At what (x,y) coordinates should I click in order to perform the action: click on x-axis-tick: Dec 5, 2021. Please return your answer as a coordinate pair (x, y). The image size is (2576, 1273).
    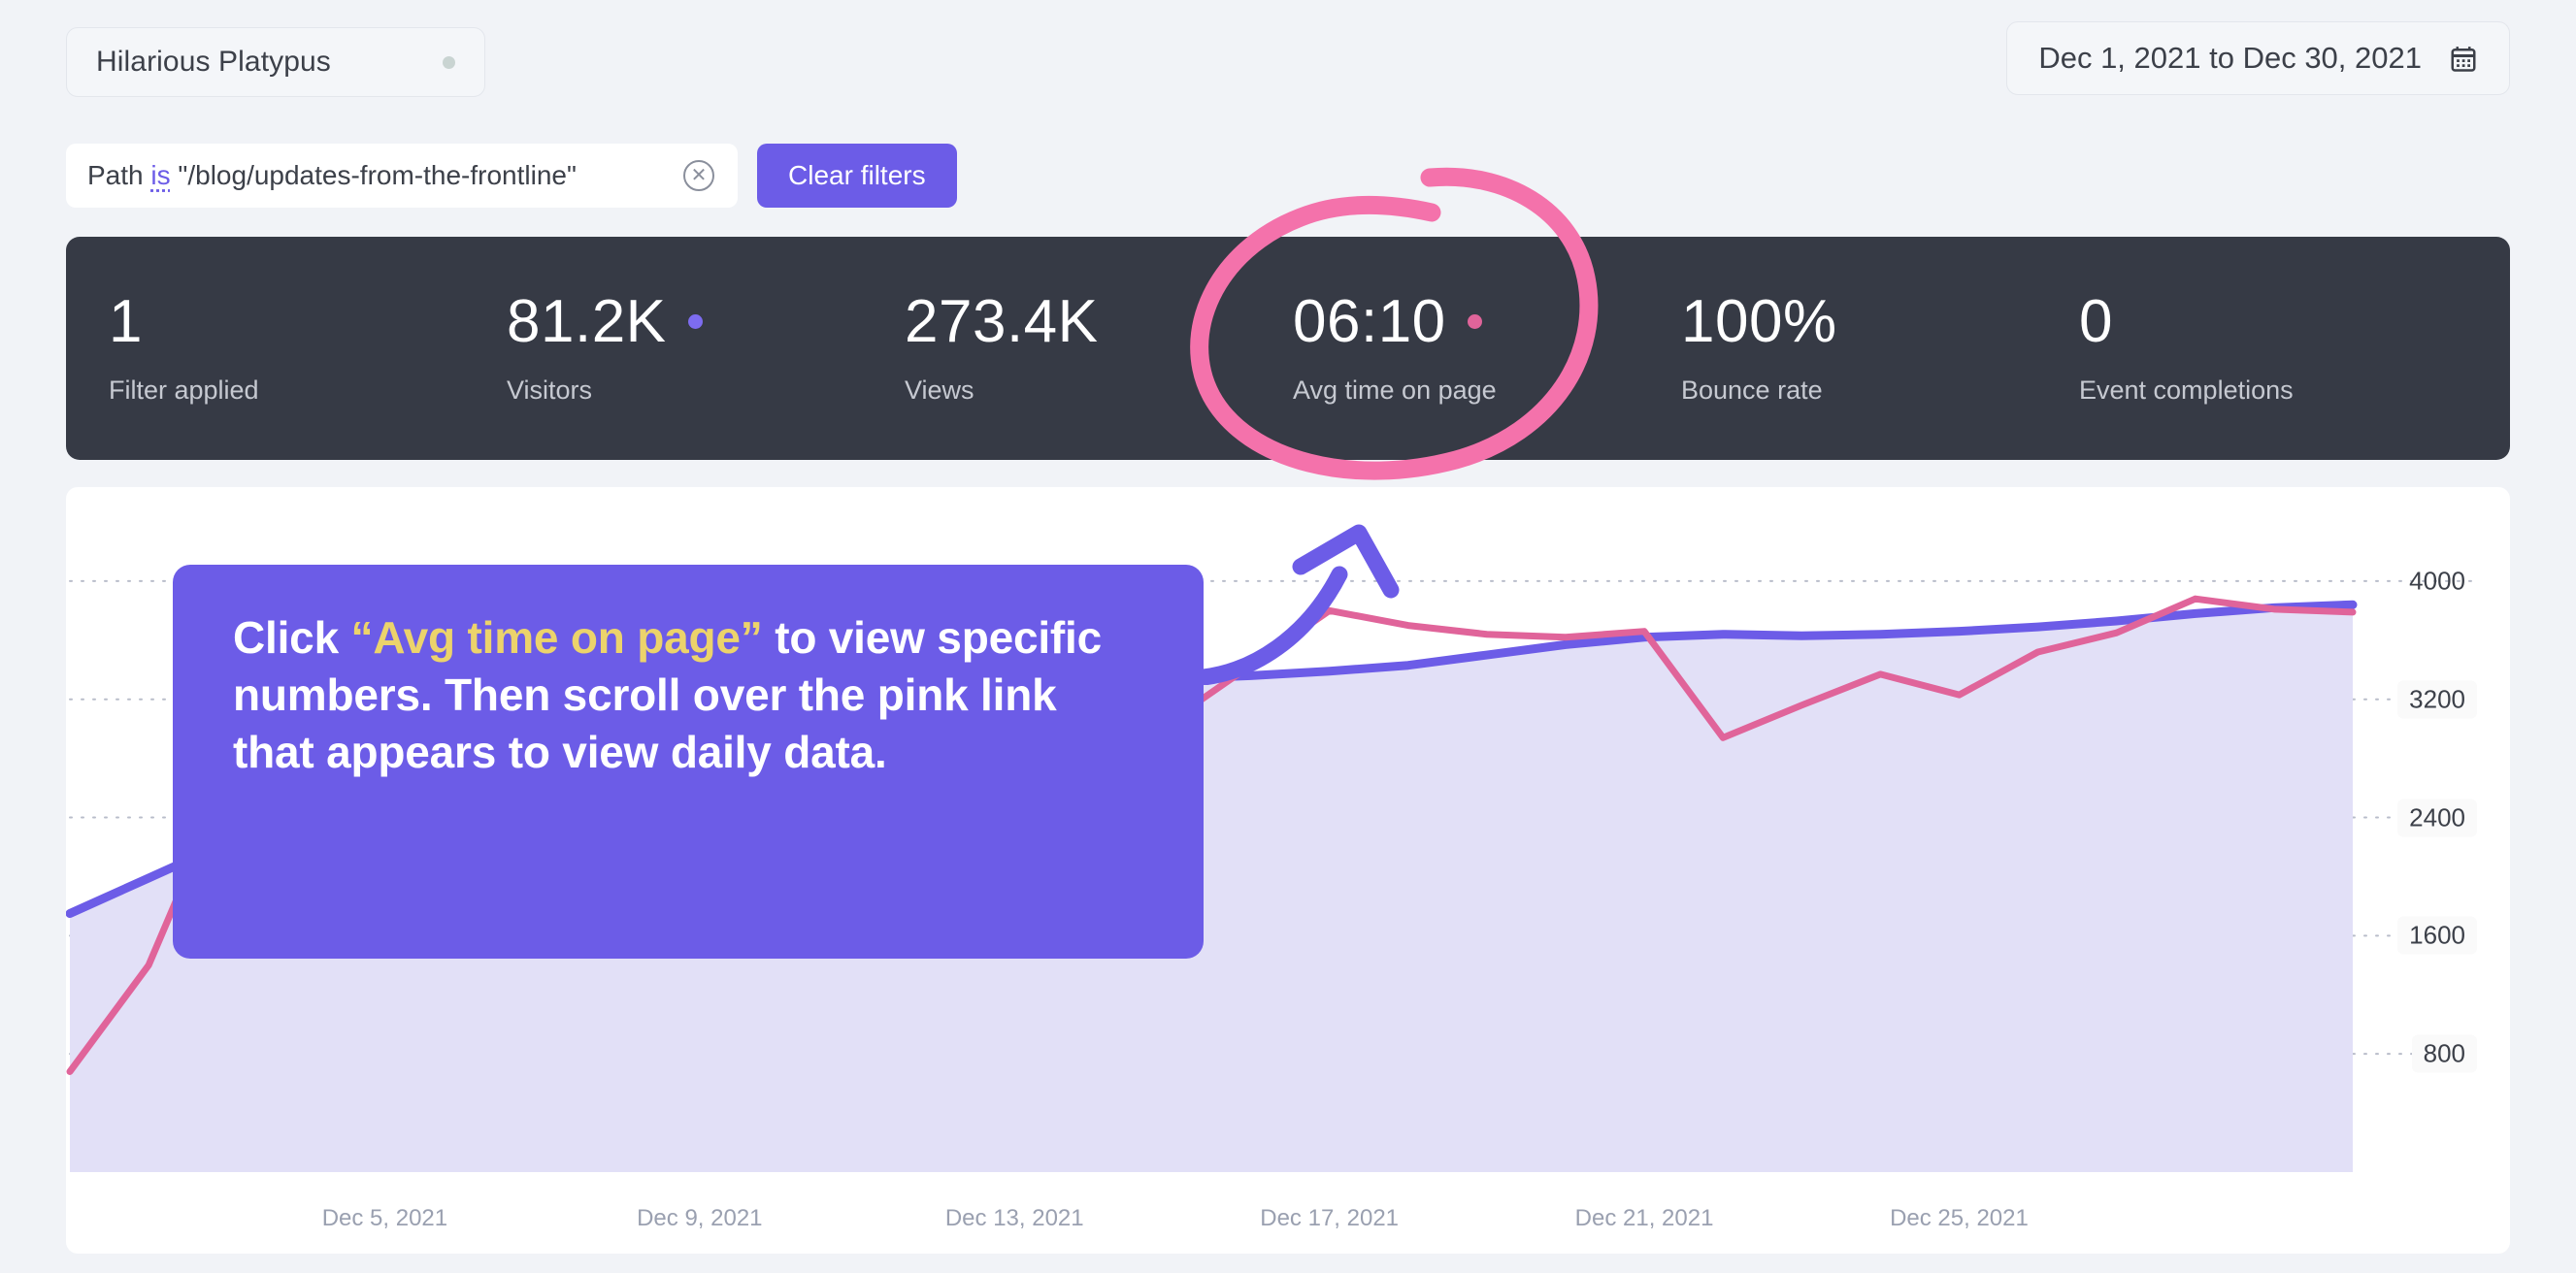
    Looking at the image, I should click on (385, 1218).